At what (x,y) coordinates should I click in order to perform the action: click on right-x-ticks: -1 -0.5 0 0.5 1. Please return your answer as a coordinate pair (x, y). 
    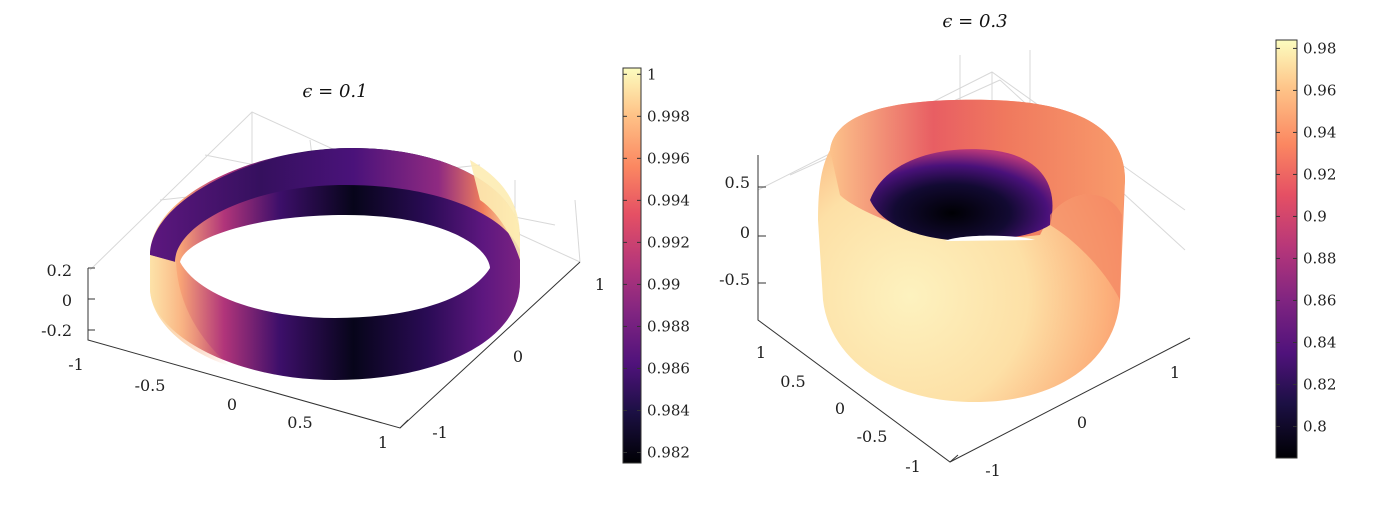
    Looking at the image, I should click on (838, 409).